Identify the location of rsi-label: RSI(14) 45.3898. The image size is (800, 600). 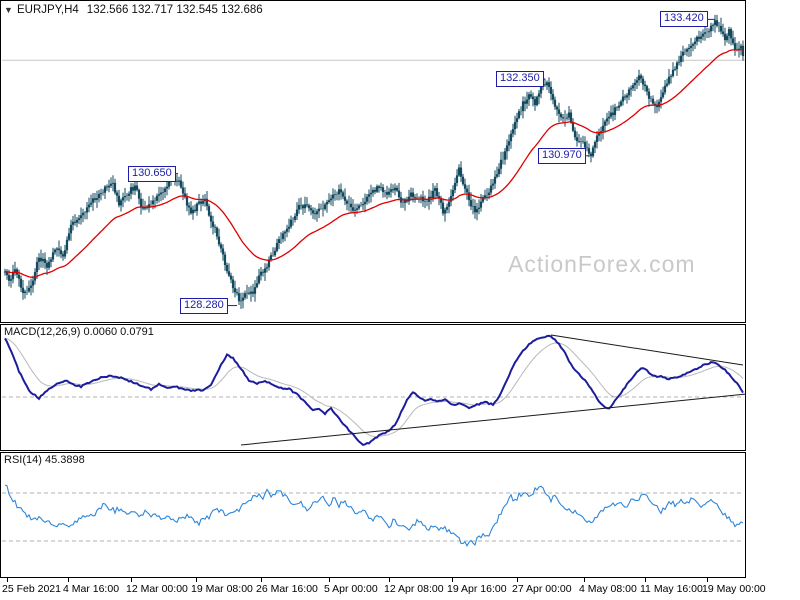
(44, 460).